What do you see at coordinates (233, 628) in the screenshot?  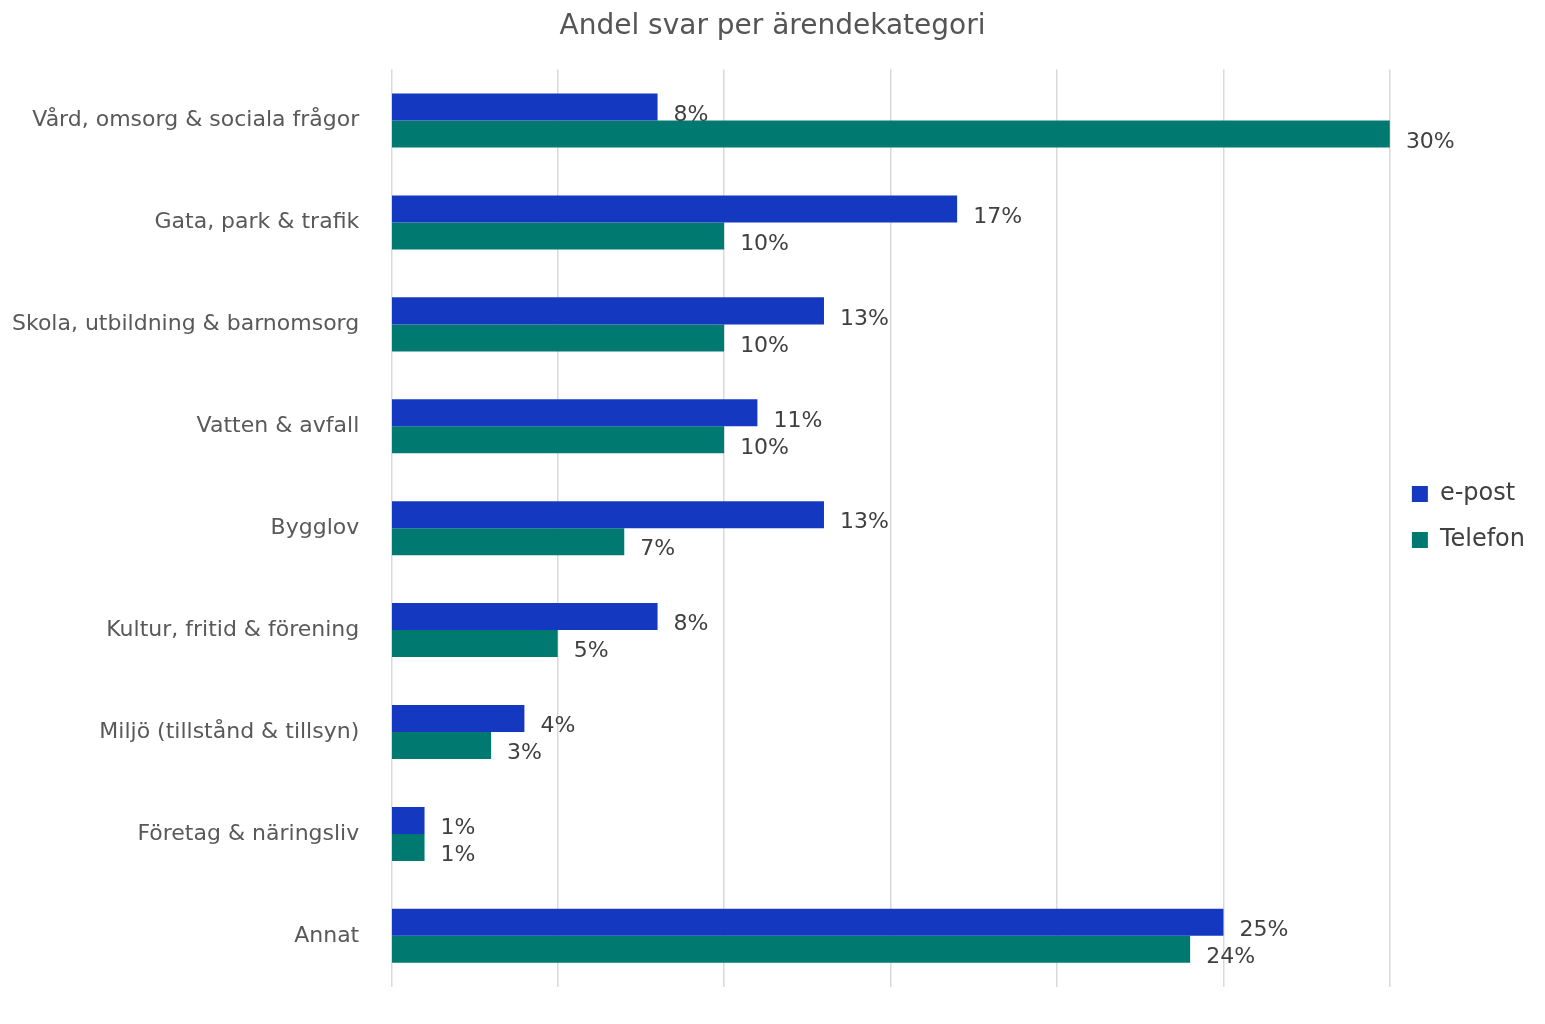 I see `y-tick-label: Kultur, fritid & förening` at bounding box center [233, 628].